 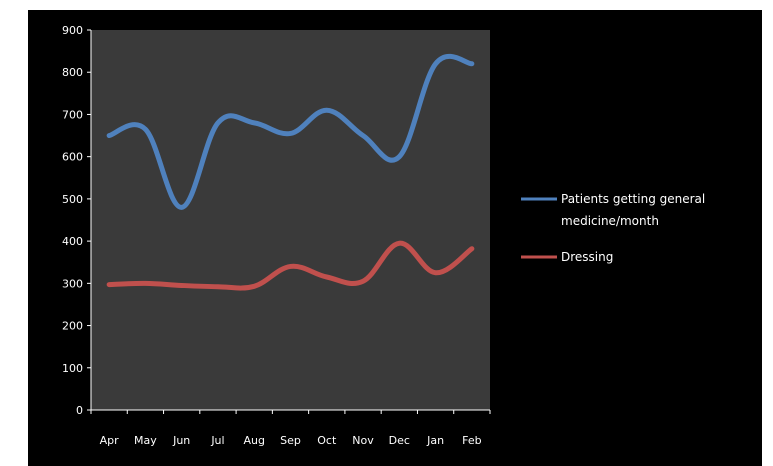 I want to click on x-tick-label: Nov, so click(x=363, y=440).